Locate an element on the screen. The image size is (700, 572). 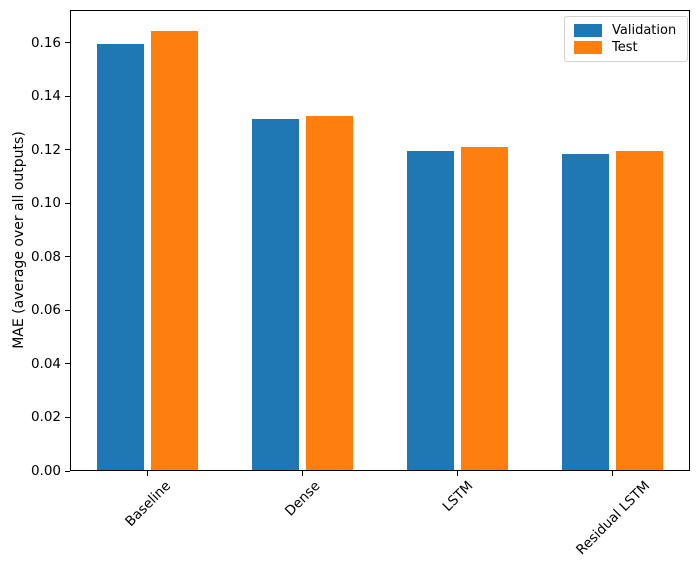
validation-bar-residual-lstm is located at coordinates (585, 312).